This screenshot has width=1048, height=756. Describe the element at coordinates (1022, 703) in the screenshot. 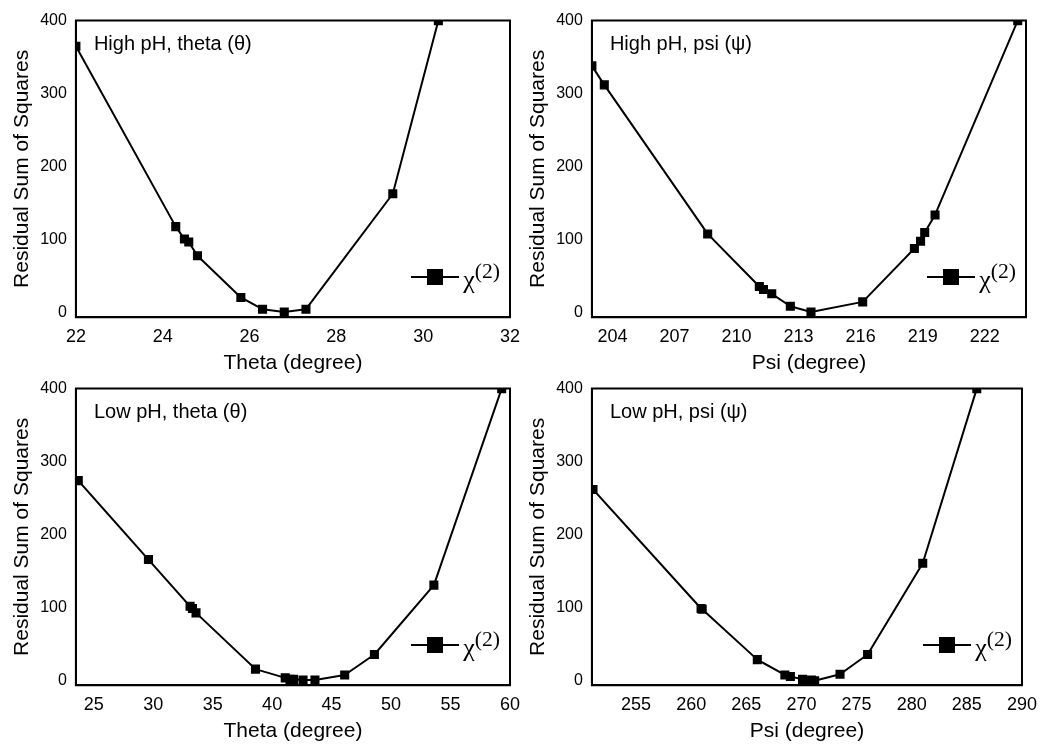

I see `x-tick-label: 290` at that location.